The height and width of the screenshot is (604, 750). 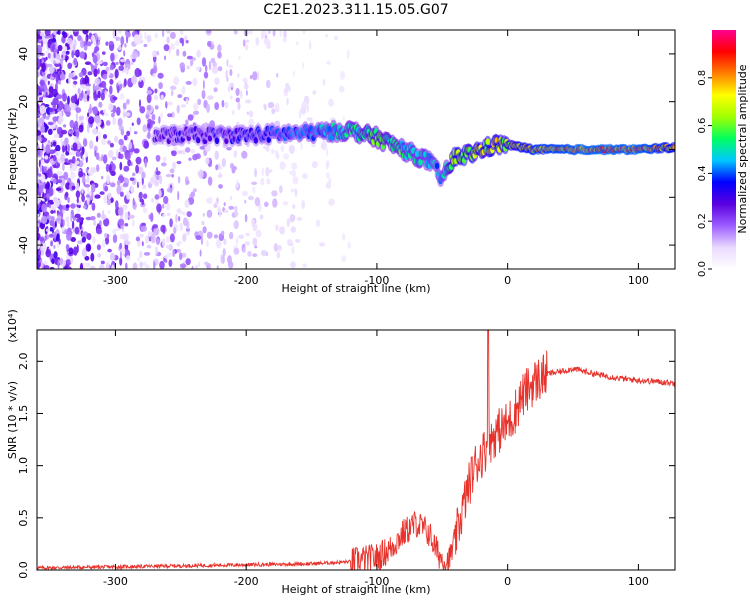 I want to click on spectrogram-x-tick-label: -200, so click(x=246, y=280).